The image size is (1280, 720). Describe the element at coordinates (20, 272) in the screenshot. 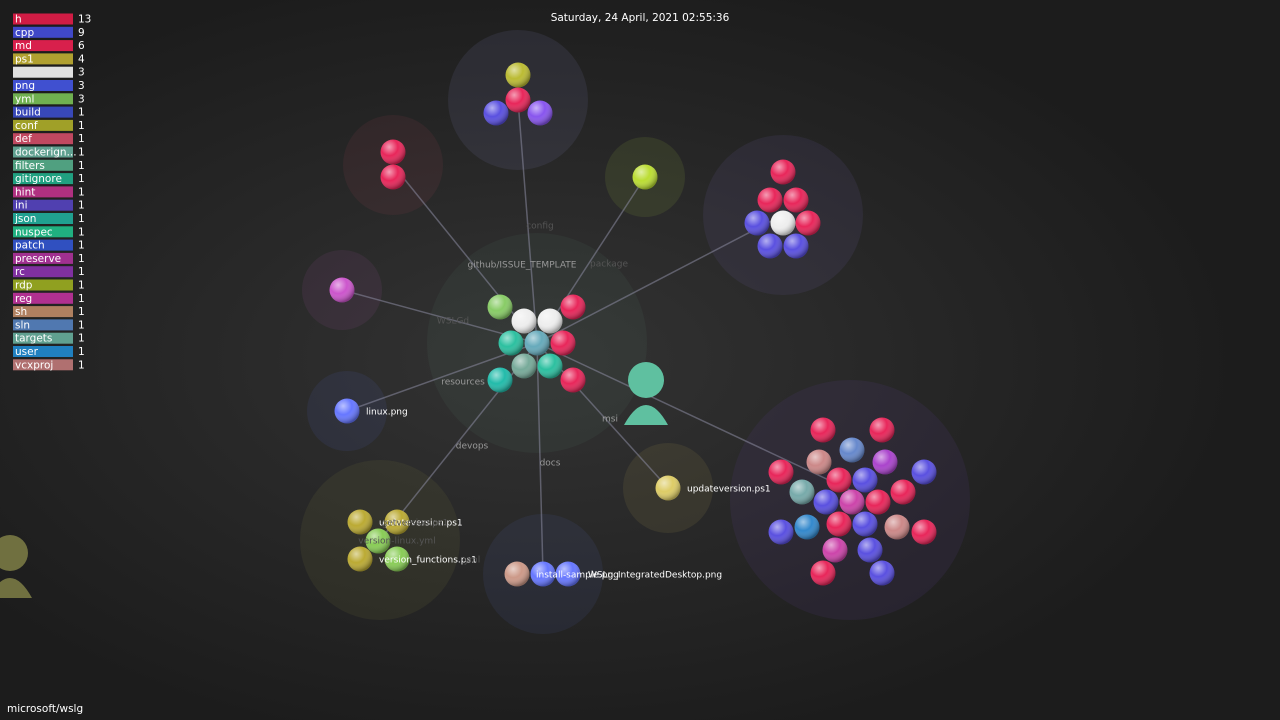

I see `legend-name: rc` at that location.